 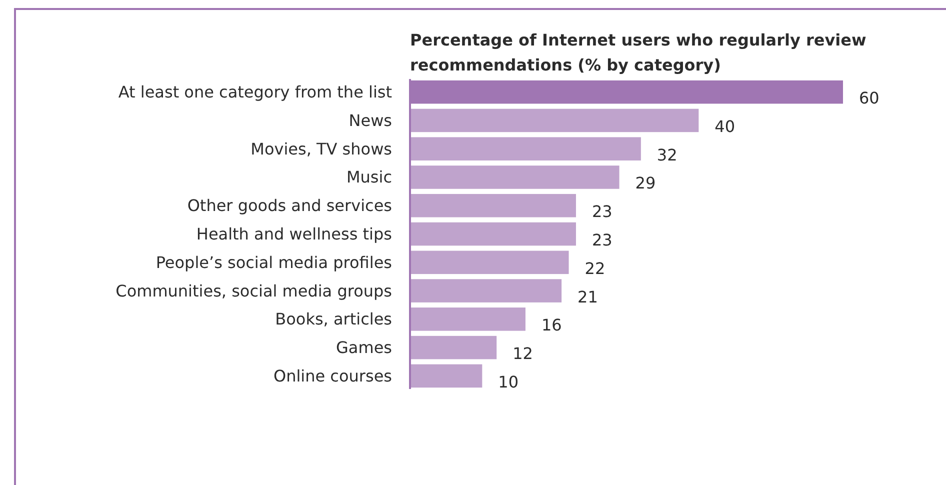 I want to click on data-label: 10, so click(x=508, y=382).